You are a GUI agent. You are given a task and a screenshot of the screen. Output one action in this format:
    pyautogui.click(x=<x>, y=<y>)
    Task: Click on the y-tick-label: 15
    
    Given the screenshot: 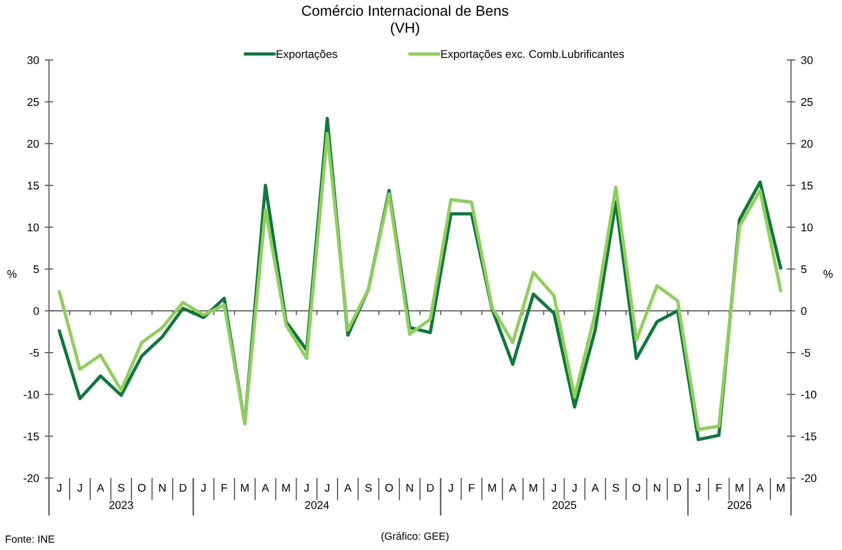 What is the action you would take?
    pyautogui.click(x=33, y=186)
    